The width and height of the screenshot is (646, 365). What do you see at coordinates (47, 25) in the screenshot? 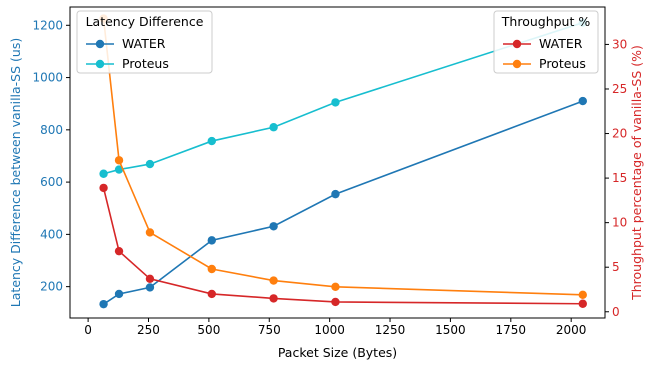
I see `left-y-tick-label: 1200` at bounding box center [47, 25].